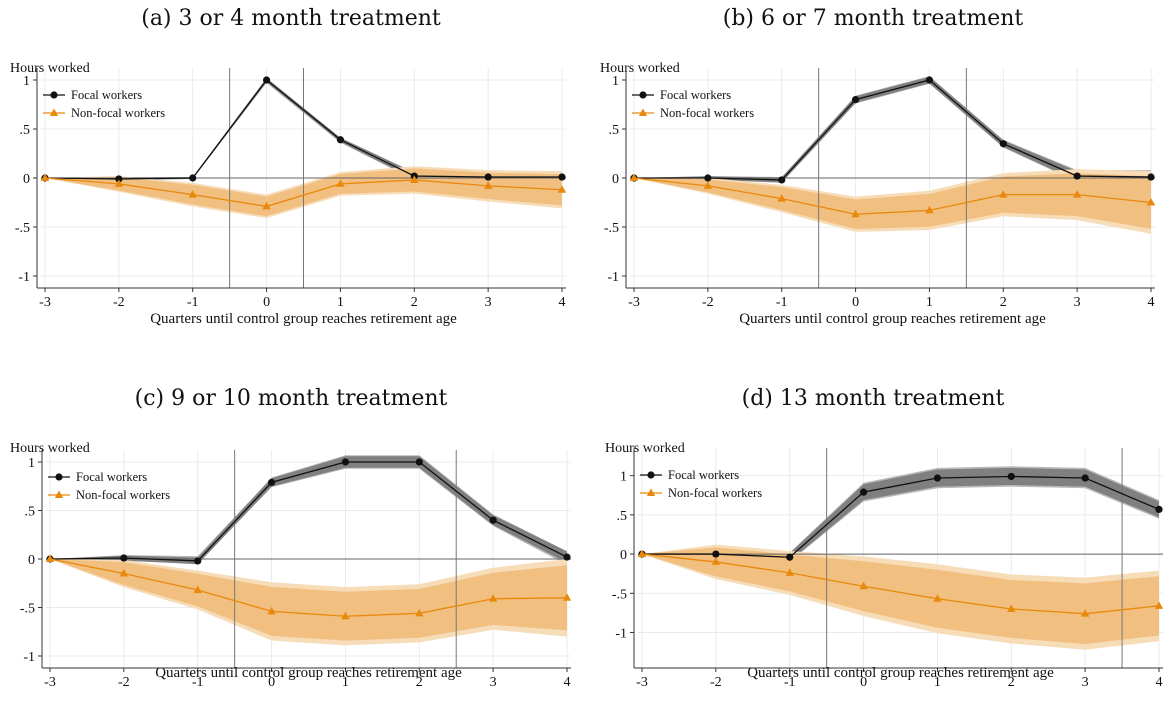 The height and width of the screenshot is (710, 1164). Describe the element at coordinates (873, 18) in the screenshot. I see `panel-title: (b) 6 or 7 month treatment` at that location.